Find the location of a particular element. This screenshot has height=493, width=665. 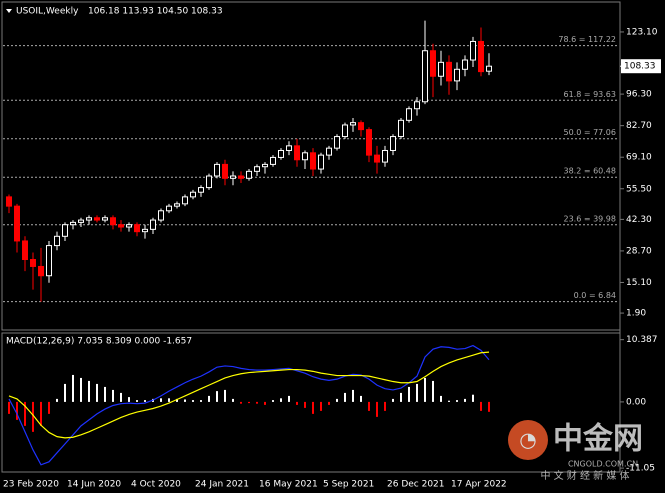

x-tick-label: 4 Oct 2020 is located at coordinates (156, 485).